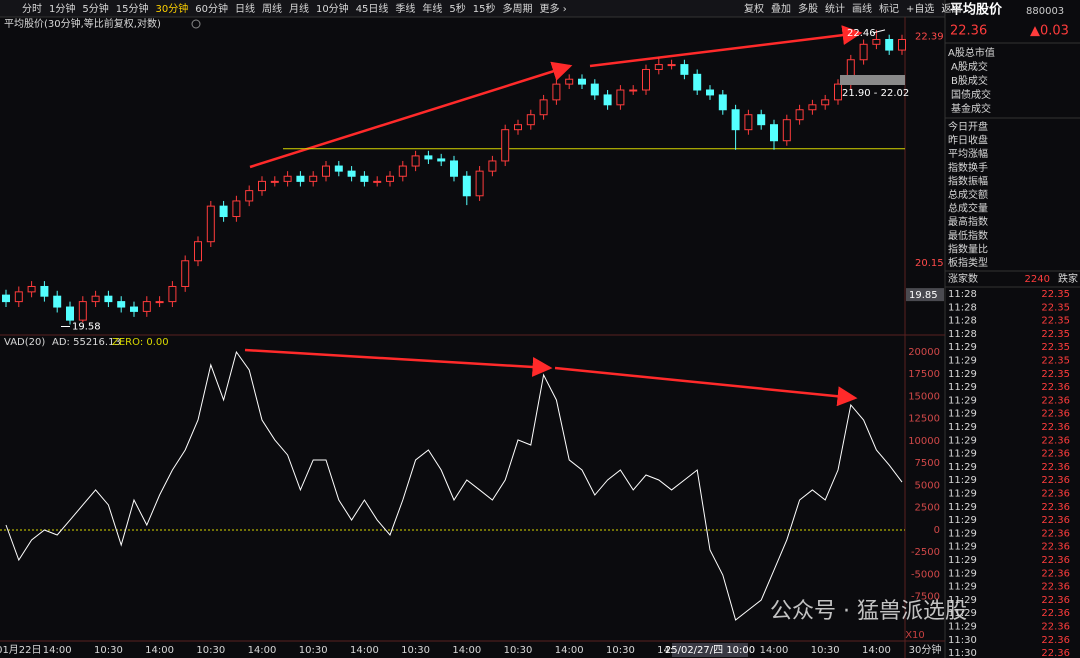 This screenshot has width=1080, height=658. I want to click on breadth-up-label: 涨家数, so click(963, 278).